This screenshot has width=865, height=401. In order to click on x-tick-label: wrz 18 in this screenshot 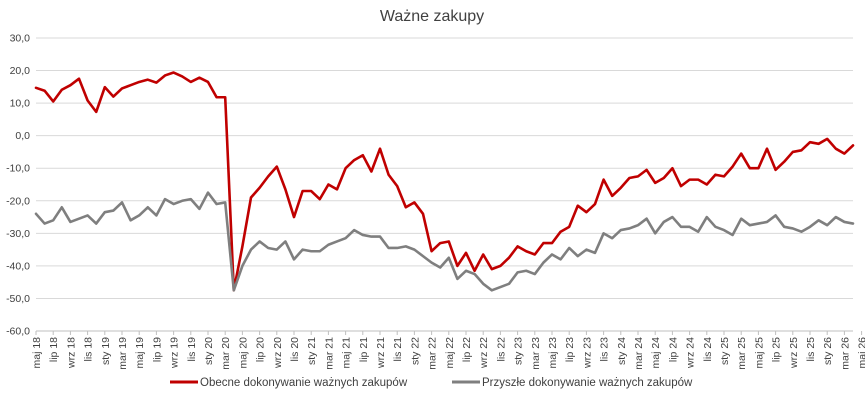, I will do `click(71, 353)`.